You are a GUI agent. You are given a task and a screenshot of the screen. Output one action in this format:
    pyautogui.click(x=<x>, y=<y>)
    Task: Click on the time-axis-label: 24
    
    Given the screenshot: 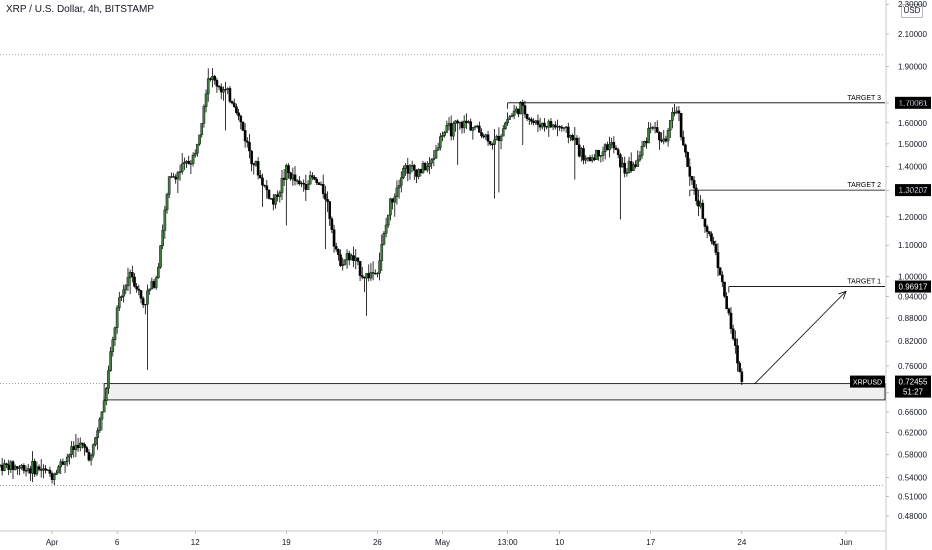 What is the action you would take?
    pyautogui.click(x=741, y=542)
    